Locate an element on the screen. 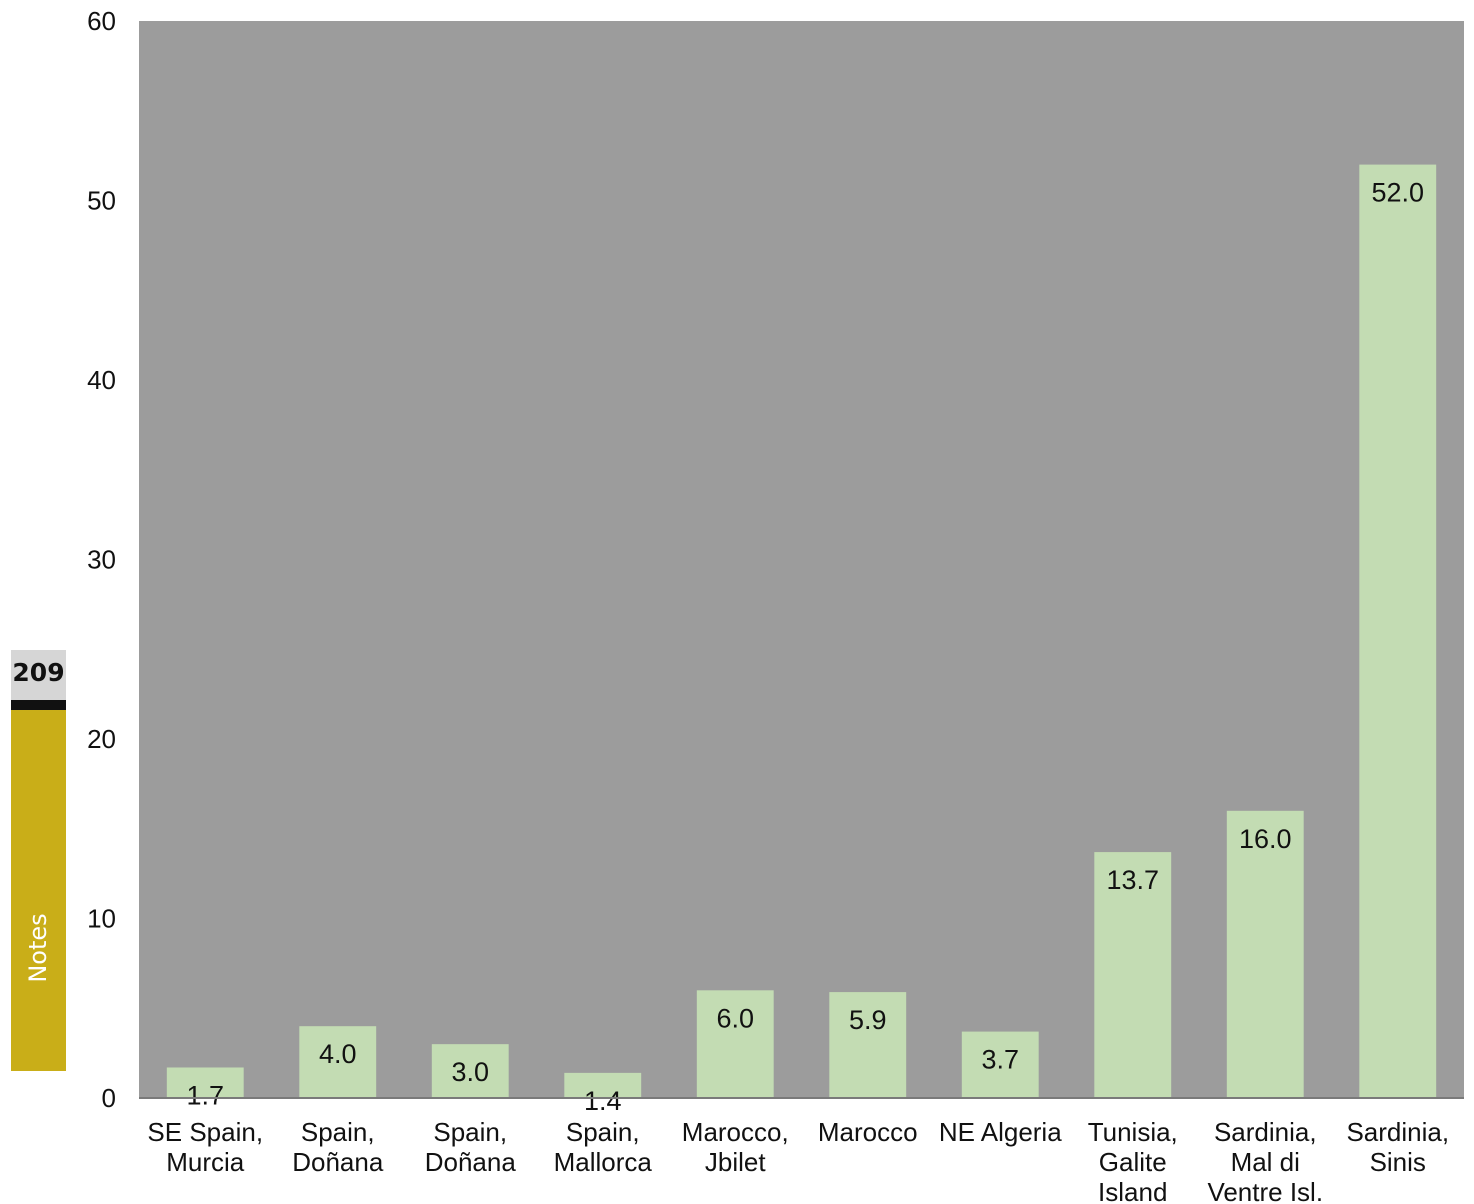 The width and height of the screenshot is (1474, 1204). data-label: 52.0 is located at coordinates (1397, 193).